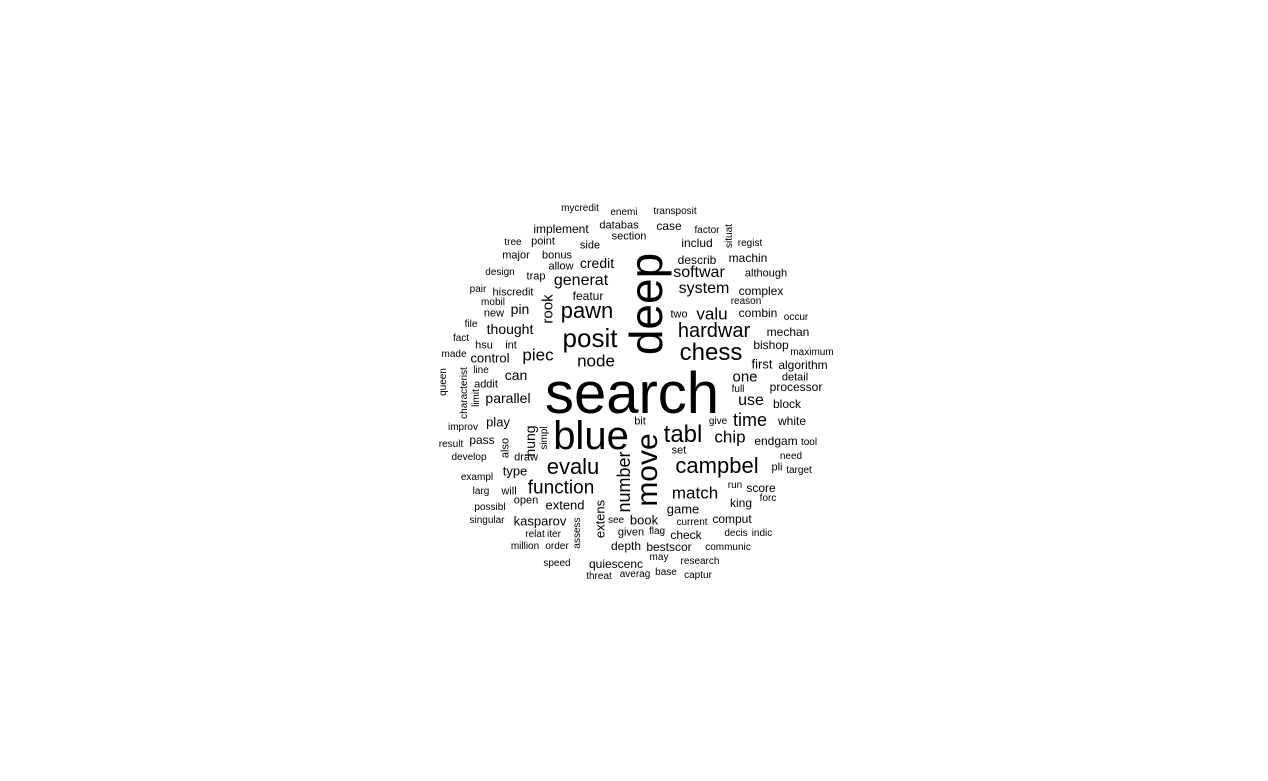  I want to click on word-file: file, so click(471, 324).